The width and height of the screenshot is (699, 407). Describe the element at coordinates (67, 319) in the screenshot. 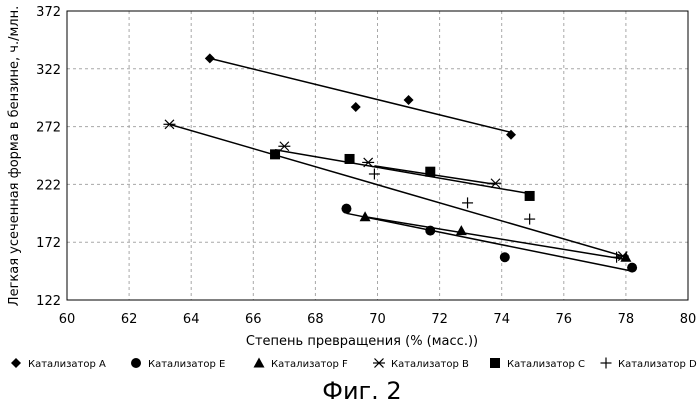

I see `x-tick-label: 60` at that location.